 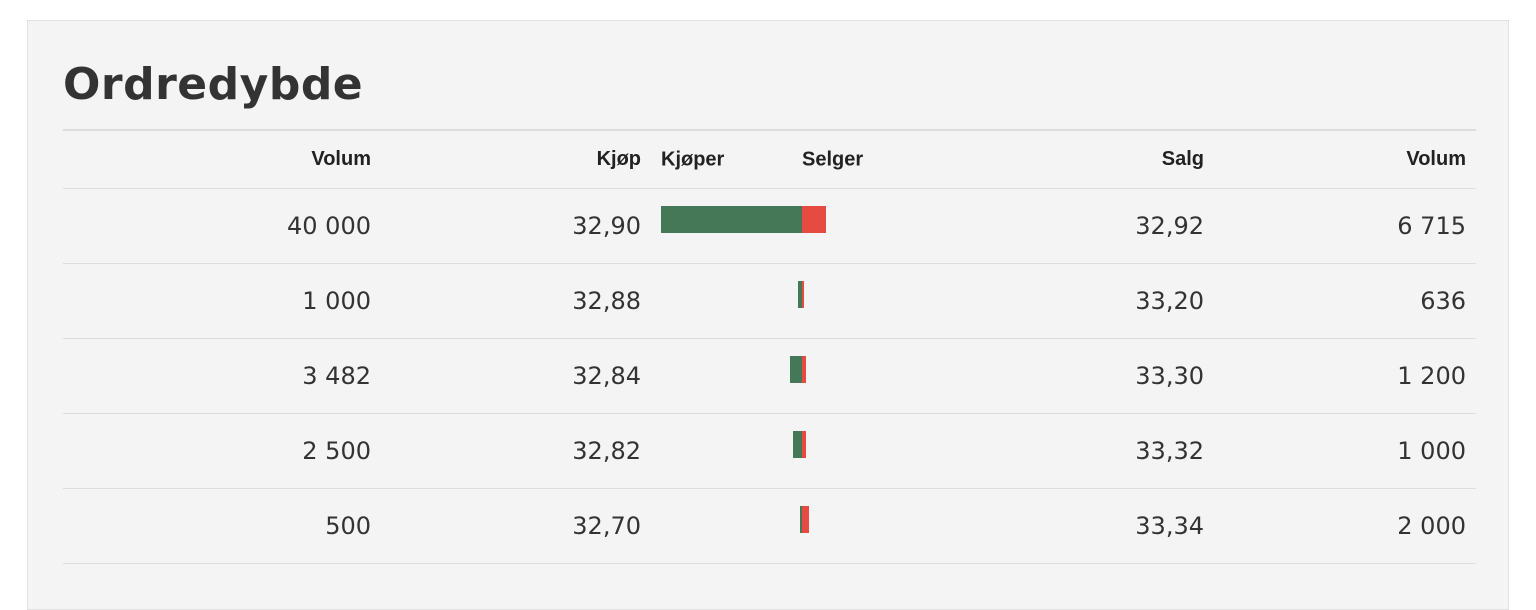 What do you see at coordinates (606, 301) in the screenshot?
I see `bid-price-cell: 32,88` at bounding box center [606, 301].